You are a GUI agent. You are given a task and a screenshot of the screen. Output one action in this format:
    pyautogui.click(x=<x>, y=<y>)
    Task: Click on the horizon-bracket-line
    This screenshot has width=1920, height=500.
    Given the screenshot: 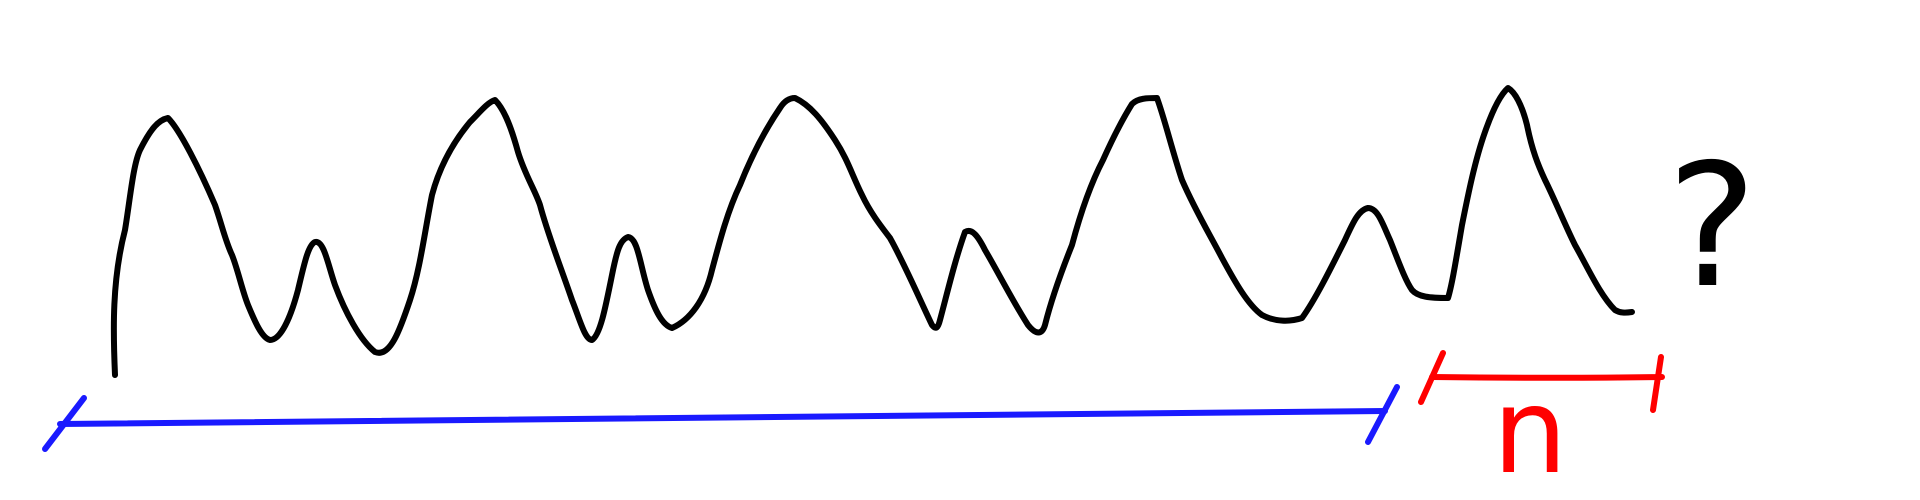 What is the action you would take?
    pyautogui.click(x=1547, y=377)
    